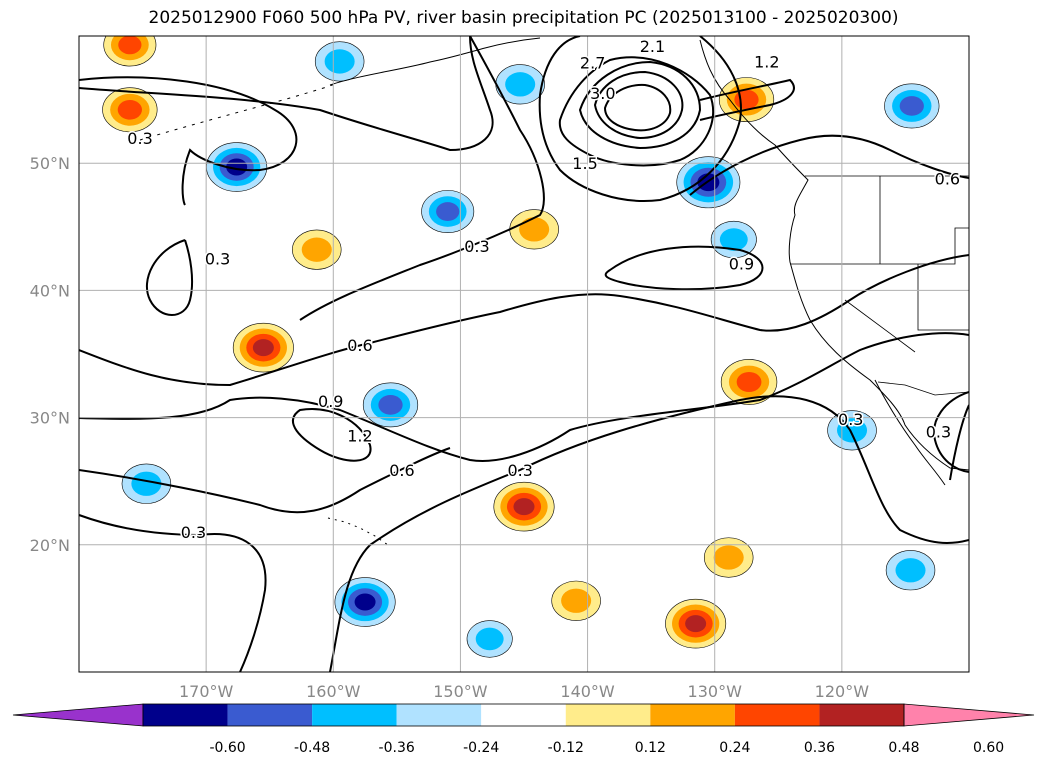  I want to click on colorbar-outline, so click(523, 715).